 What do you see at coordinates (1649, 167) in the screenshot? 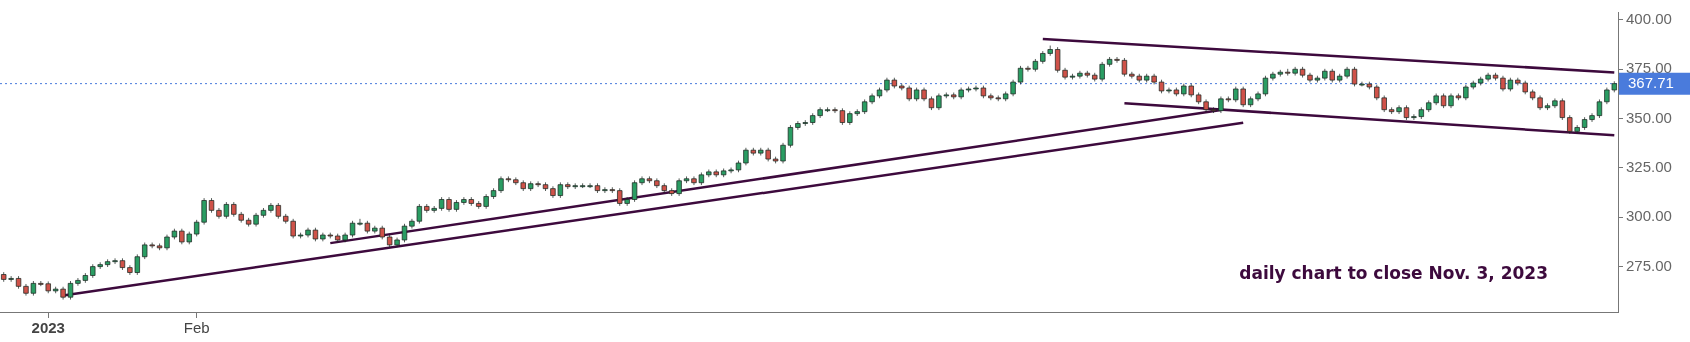
I see `y-tick-label: 325.00` at bounding box center [1649, 167].